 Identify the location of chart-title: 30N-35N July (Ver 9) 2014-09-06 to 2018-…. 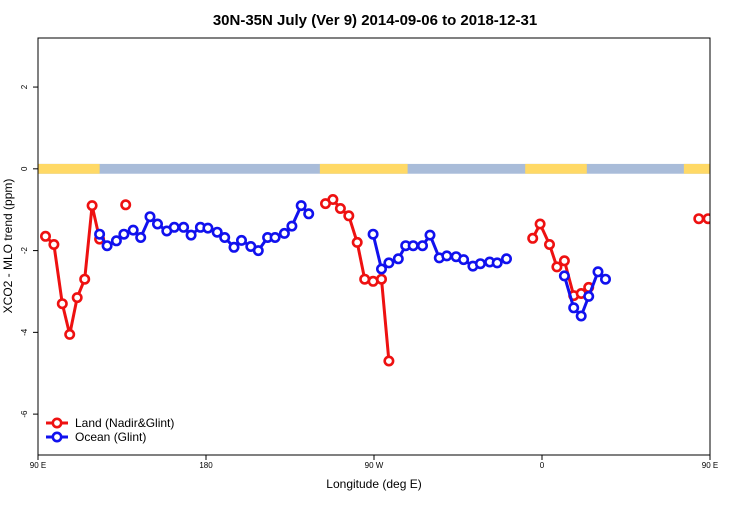
(375, 20).